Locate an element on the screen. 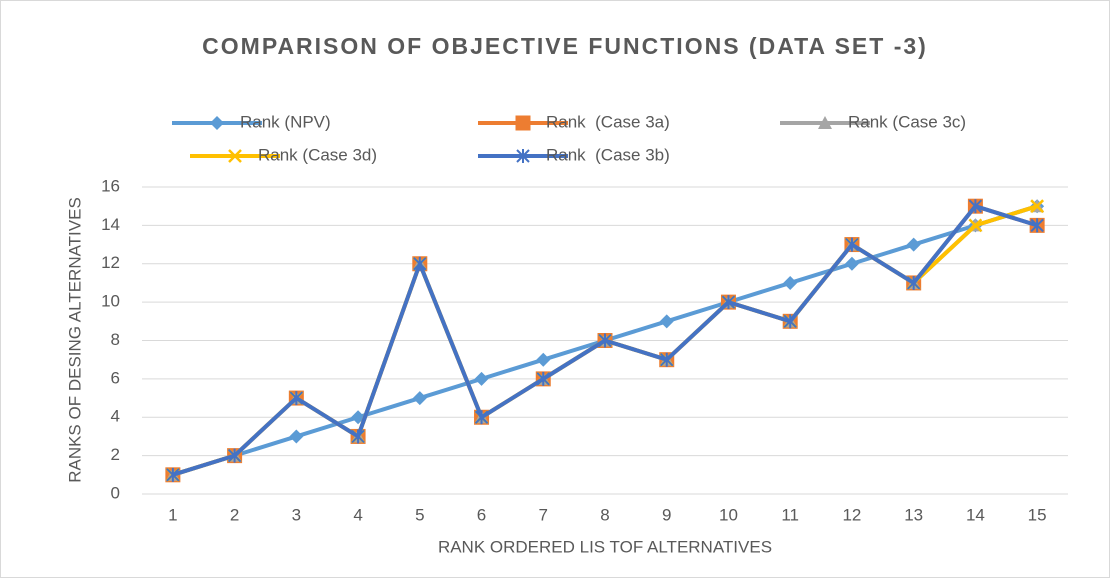  y-tick-label: 6 is located at coordinates (115, 377).